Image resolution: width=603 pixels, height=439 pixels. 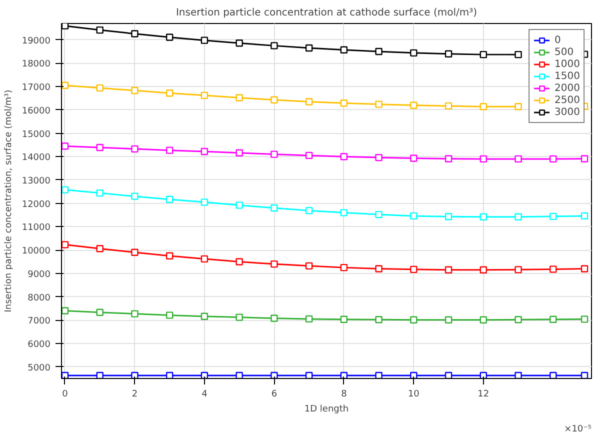 What do you see at coordinates (36, 251) in the screenshot?
I see `y-tick-label: 10000` at bounding box center [36, 251].